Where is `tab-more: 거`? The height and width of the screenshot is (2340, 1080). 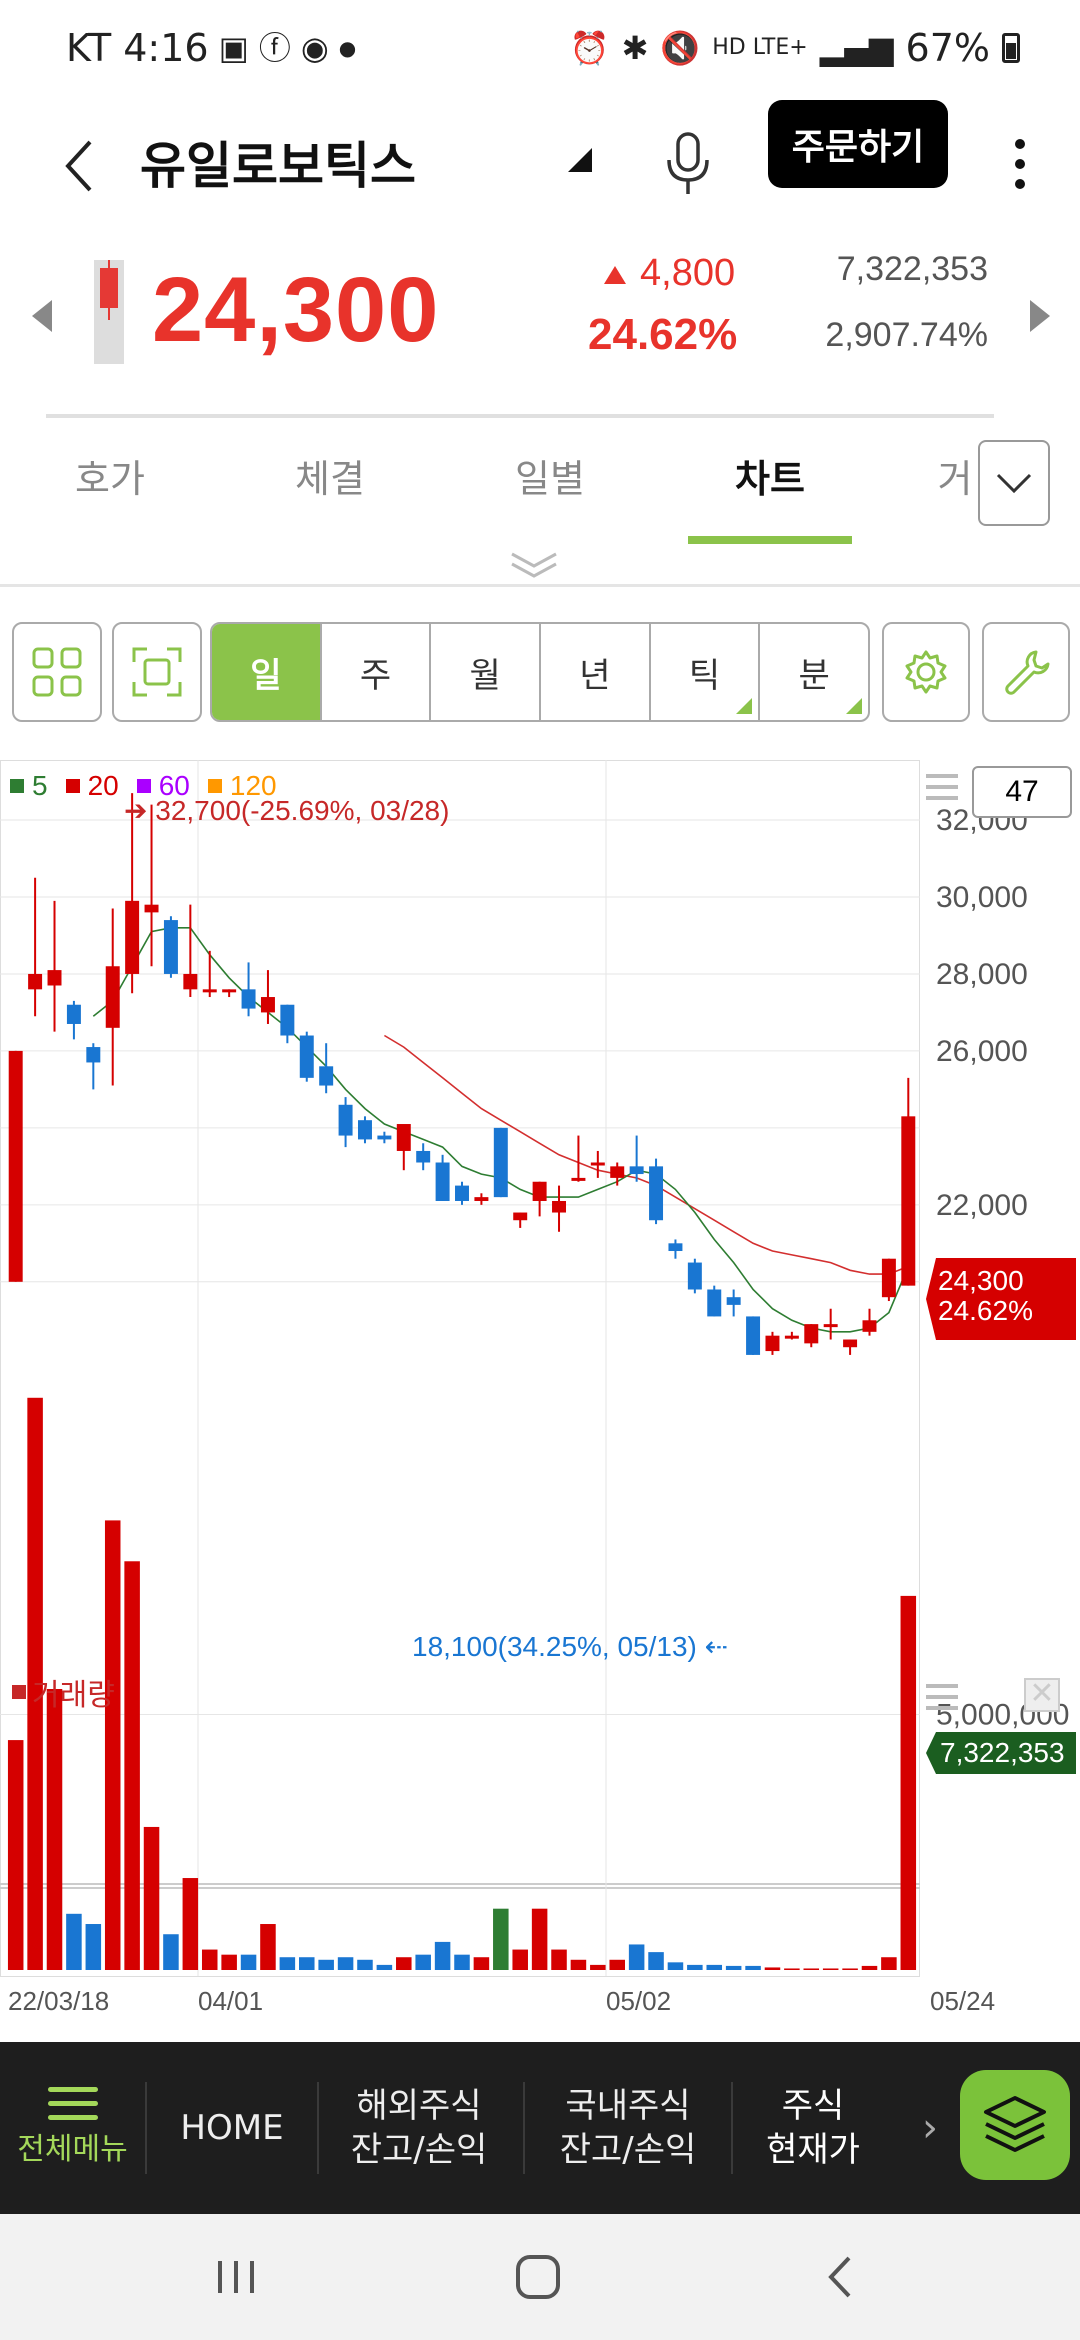
tab-more: 거 is located at coordinates (955, 479).